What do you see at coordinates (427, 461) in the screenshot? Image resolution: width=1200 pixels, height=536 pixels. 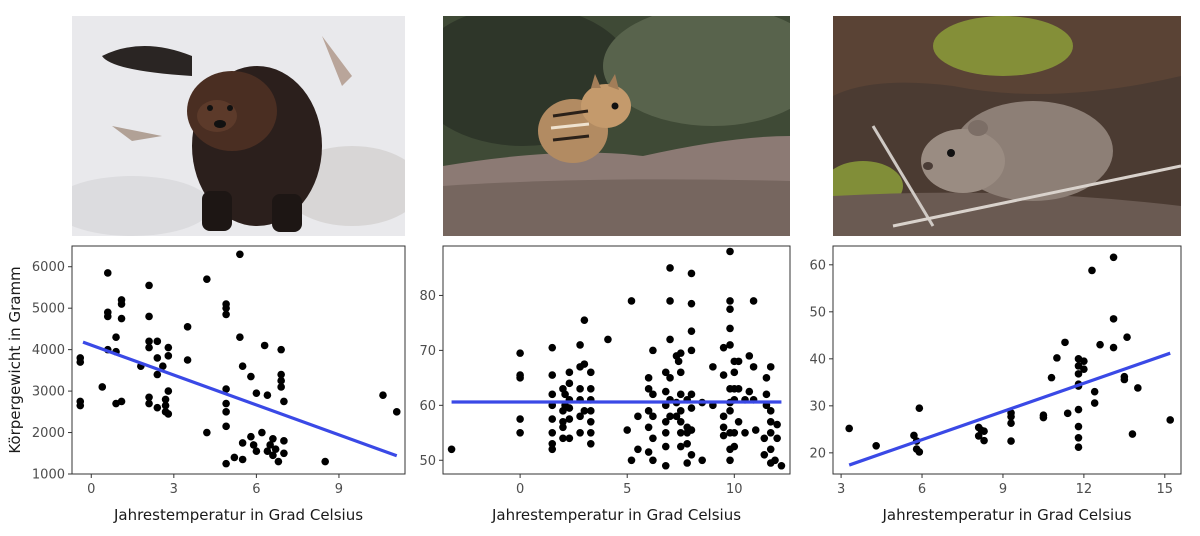 I see `chipmunk-y-tick-label: 50` at bounding box center [427, 461].